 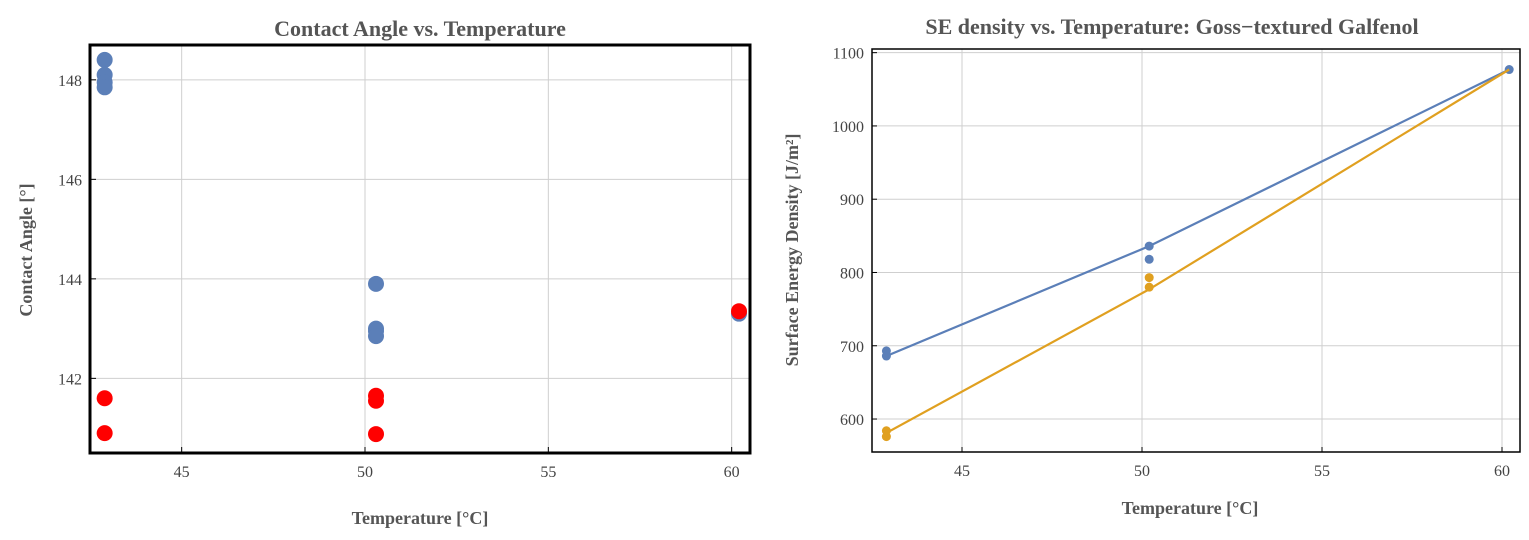 What do you see at coordinates (852, 273) in the screenshot?
I see `y-tick-label: 800` at bounding box center [852, 273].